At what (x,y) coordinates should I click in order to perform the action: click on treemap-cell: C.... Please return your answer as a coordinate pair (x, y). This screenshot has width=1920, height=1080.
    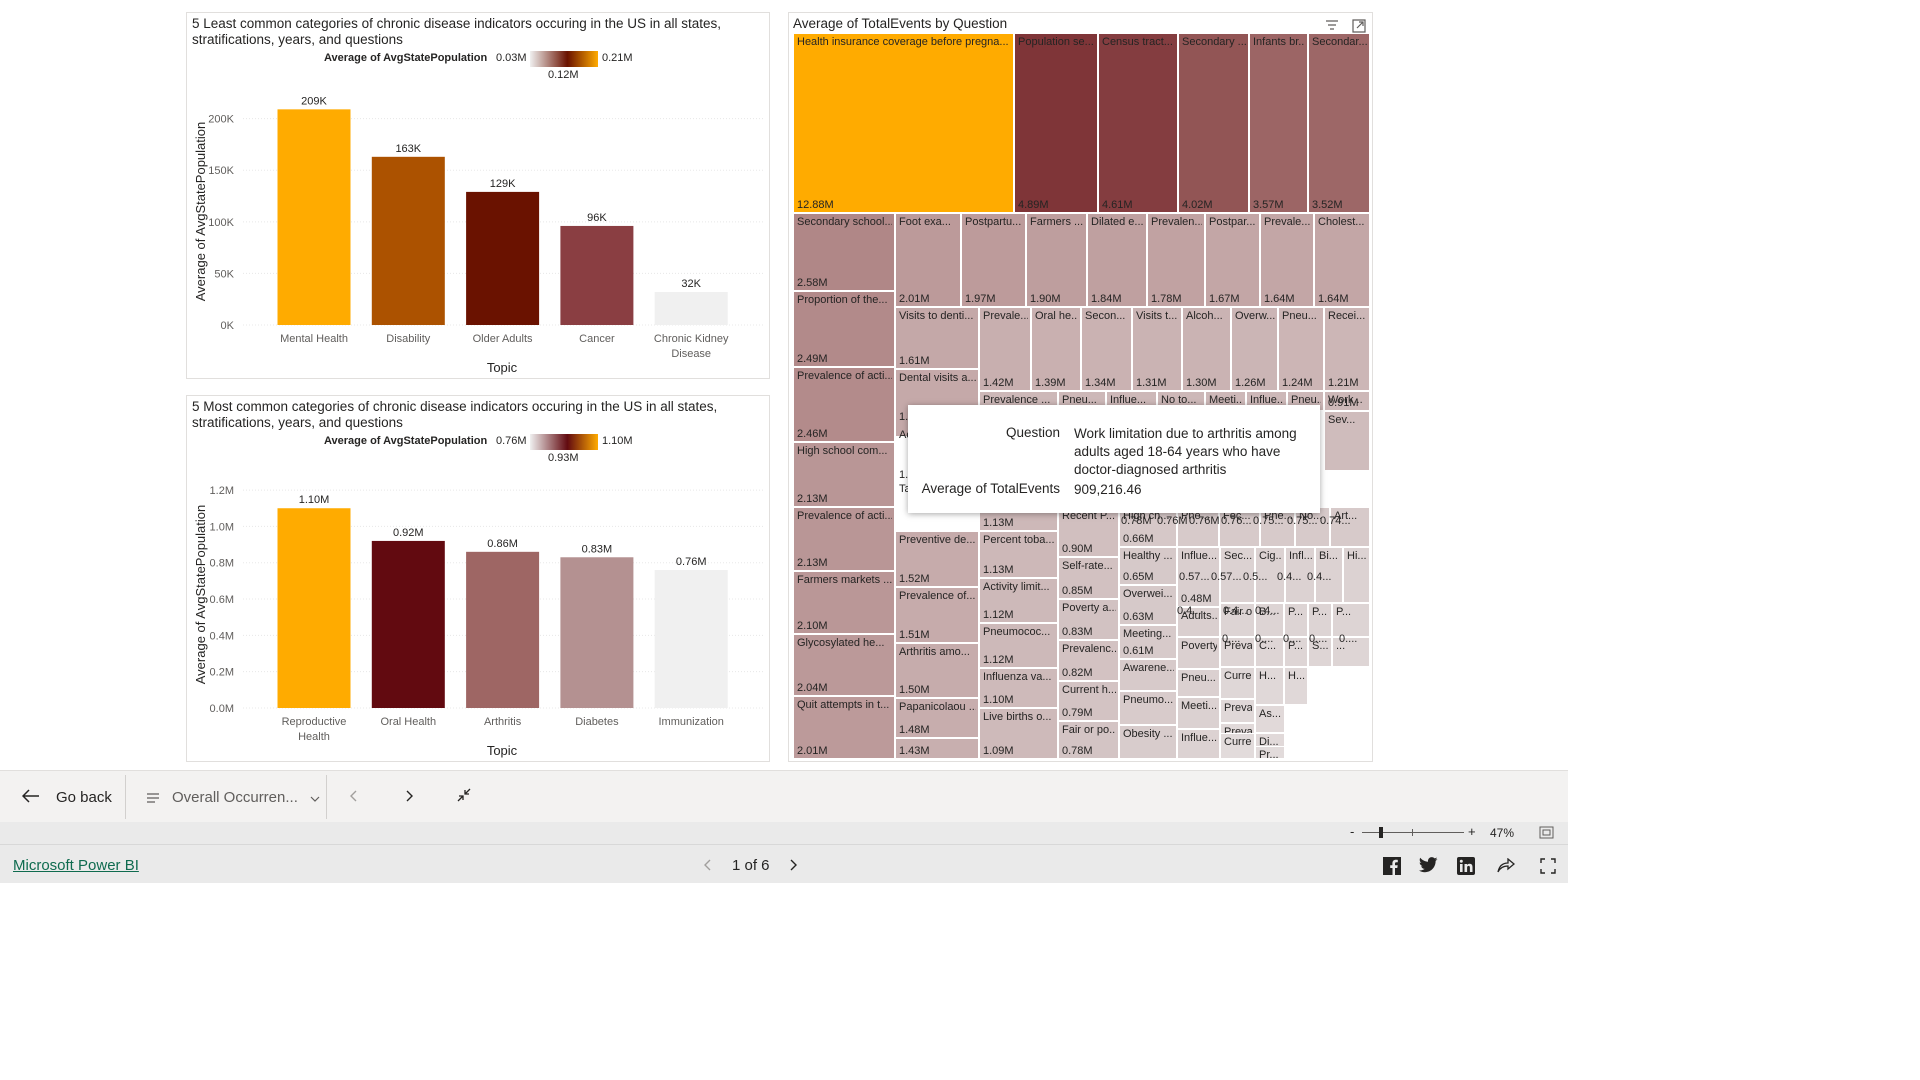
    Looking at the image, I should click on (1269, 652).